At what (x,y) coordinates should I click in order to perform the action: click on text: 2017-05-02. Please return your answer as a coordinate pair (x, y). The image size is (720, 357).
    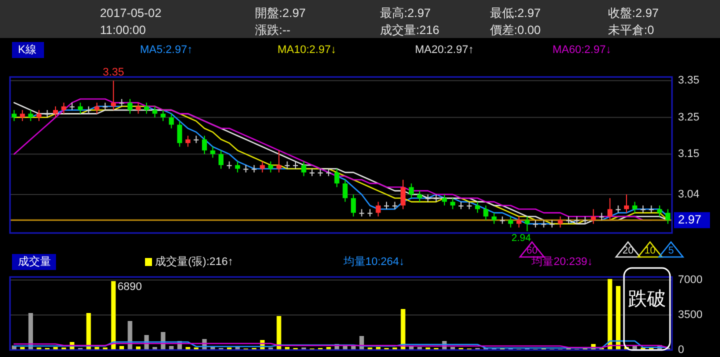
    Looking at the image, I should click on (131, 13).